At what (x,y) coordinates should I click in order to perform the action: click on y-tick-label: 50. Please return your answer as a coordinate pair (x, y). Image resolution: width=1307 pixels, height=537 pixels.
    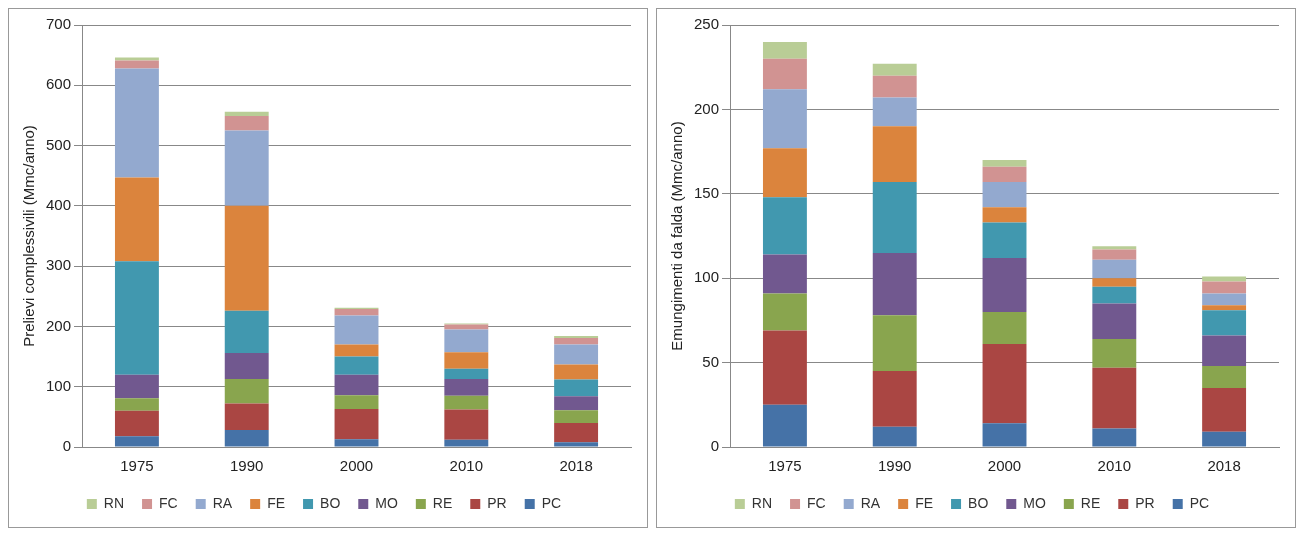
    Looking at the image, I should click on (711, 361).